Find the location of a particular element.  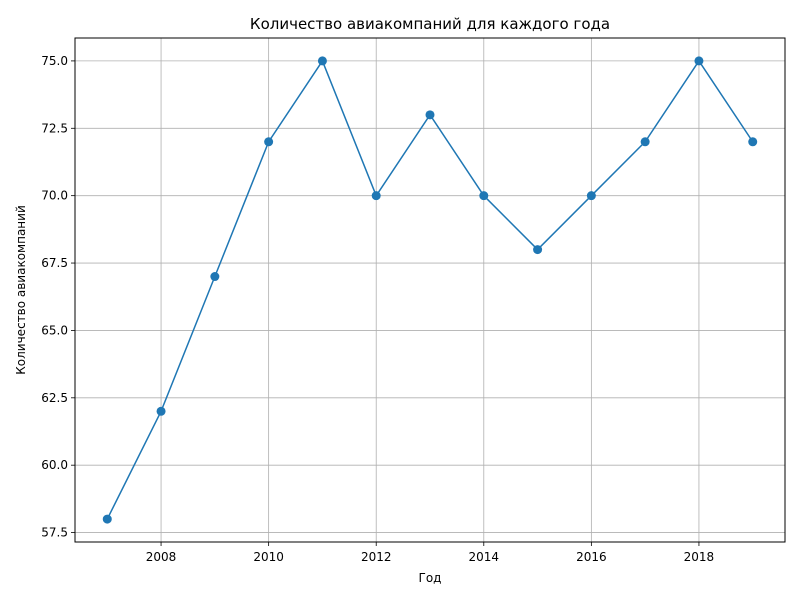

y-tick-label: 62.5 is located at coordinates (54, 398).